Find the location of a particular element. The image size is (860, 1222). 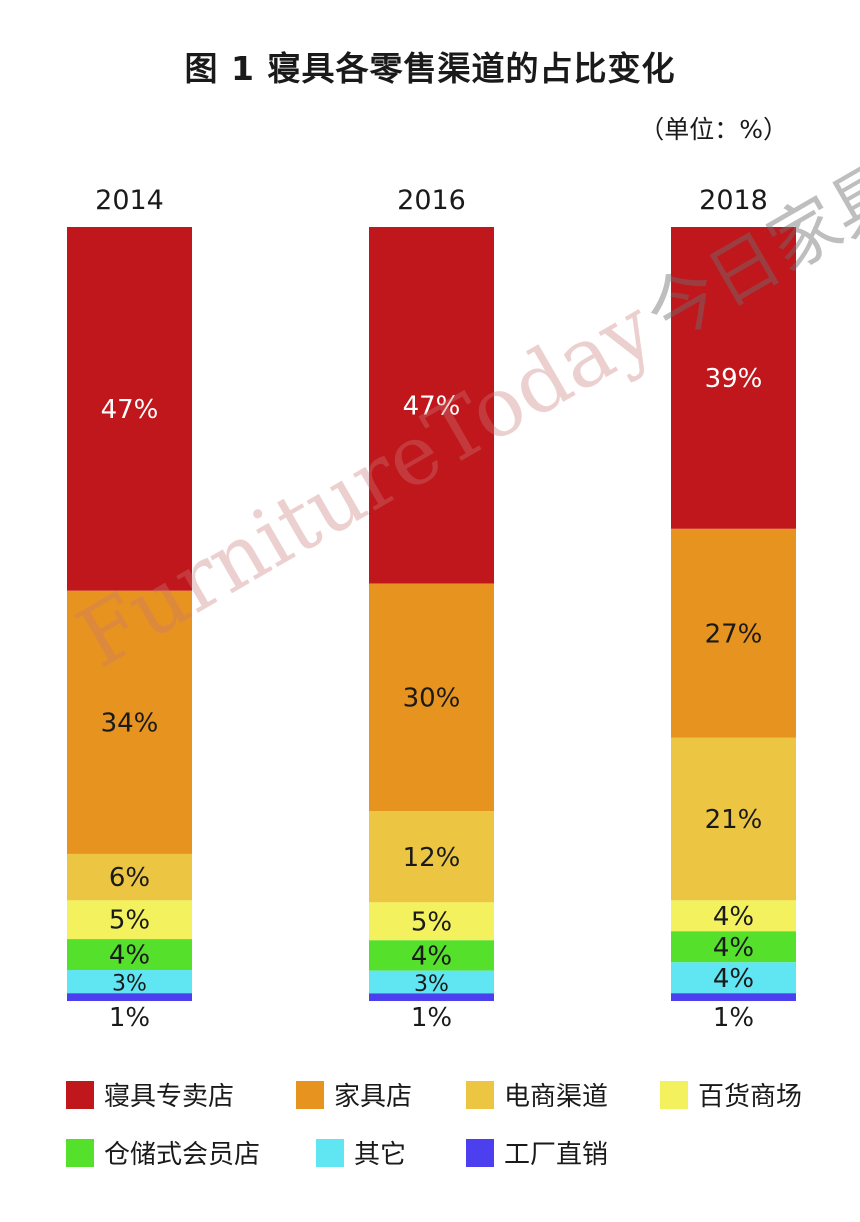

data-label-2018-3: 4% is located at coordinates (733, 917).